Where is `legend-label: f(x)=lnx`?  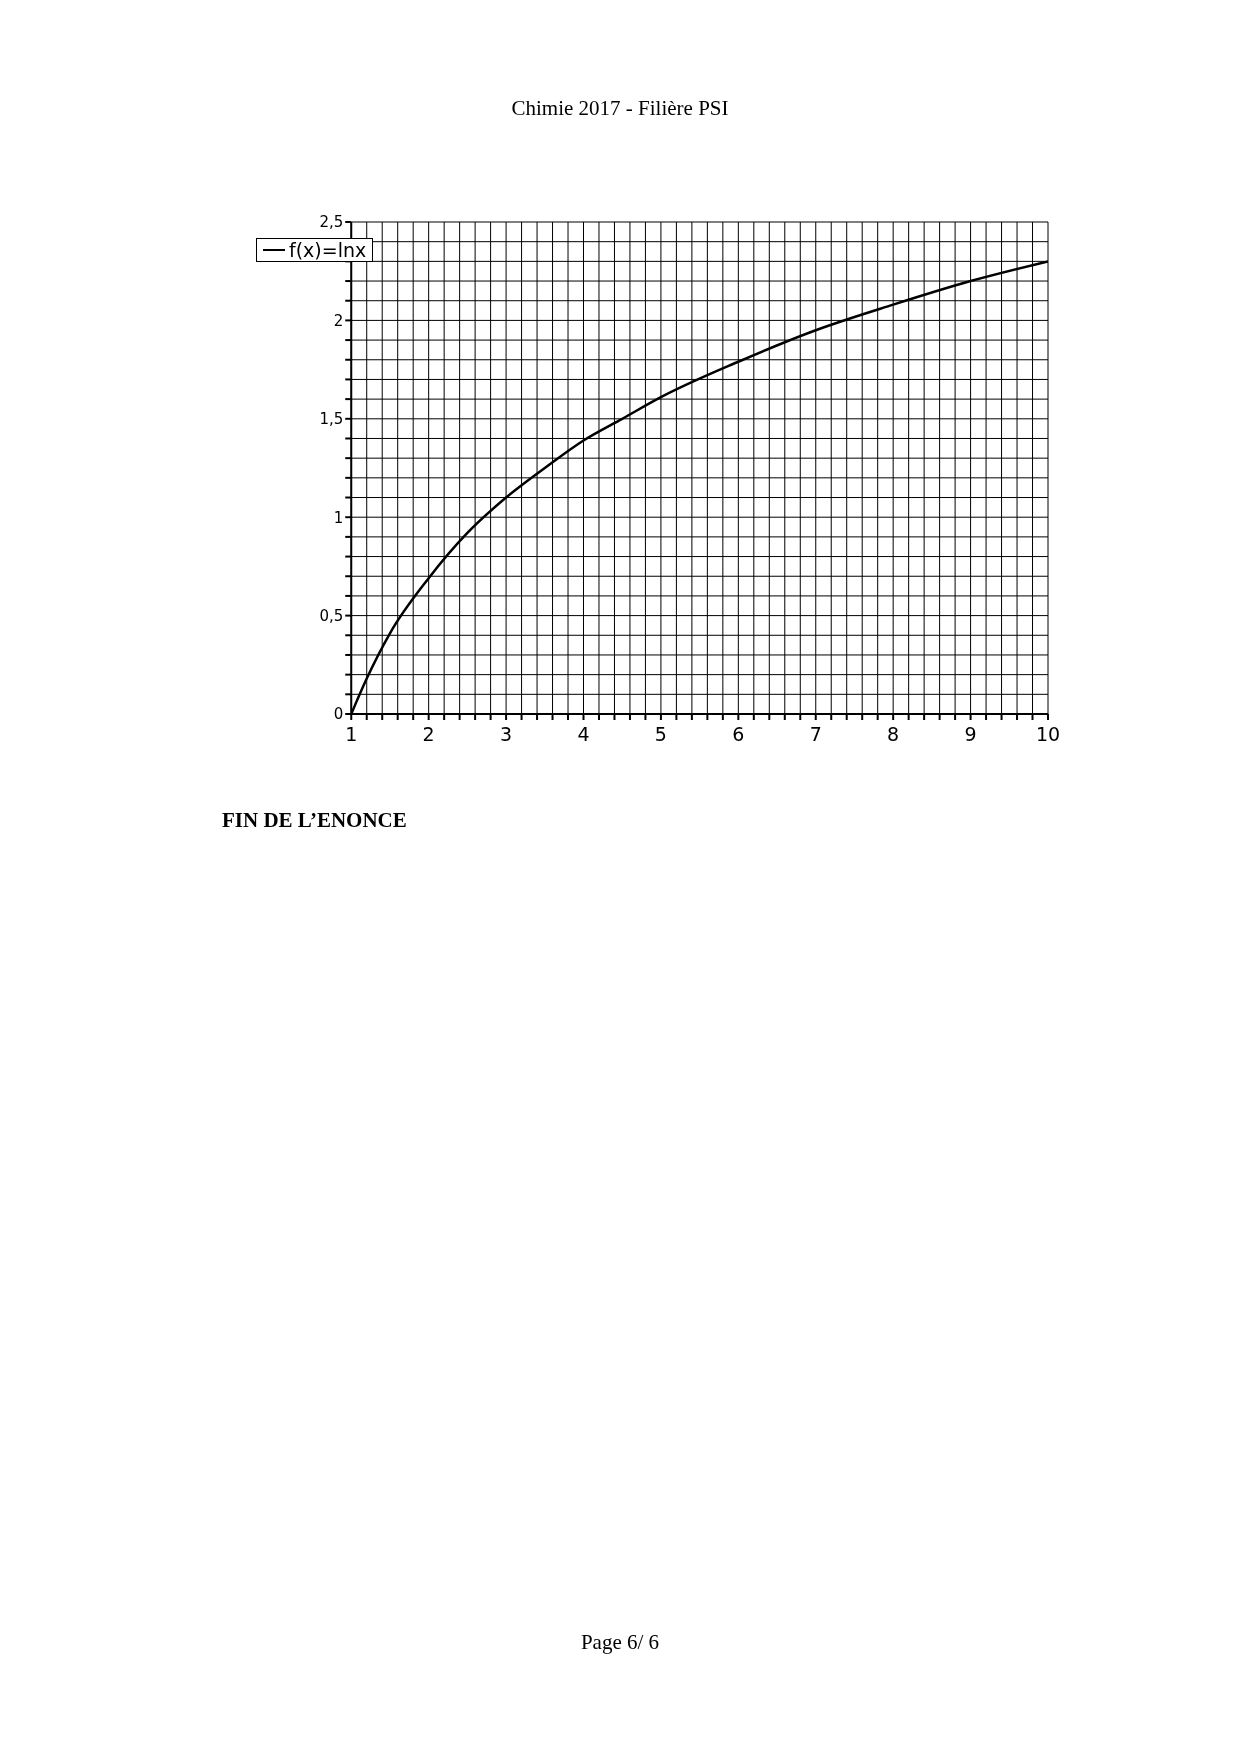 legend-label: f(x)=lnx is located at coordinates (328, 250).